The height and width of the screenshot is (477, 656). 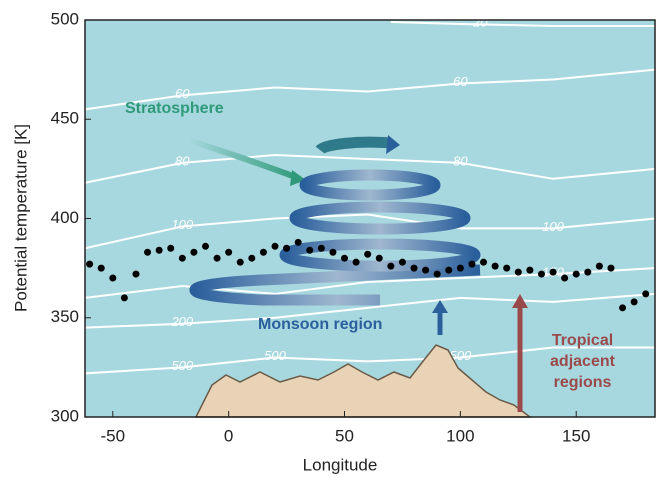 What do you see at coordinates (65, 415) in the screenshot?
I see `y-tick-label: 300` at bounding box center [65, 415].